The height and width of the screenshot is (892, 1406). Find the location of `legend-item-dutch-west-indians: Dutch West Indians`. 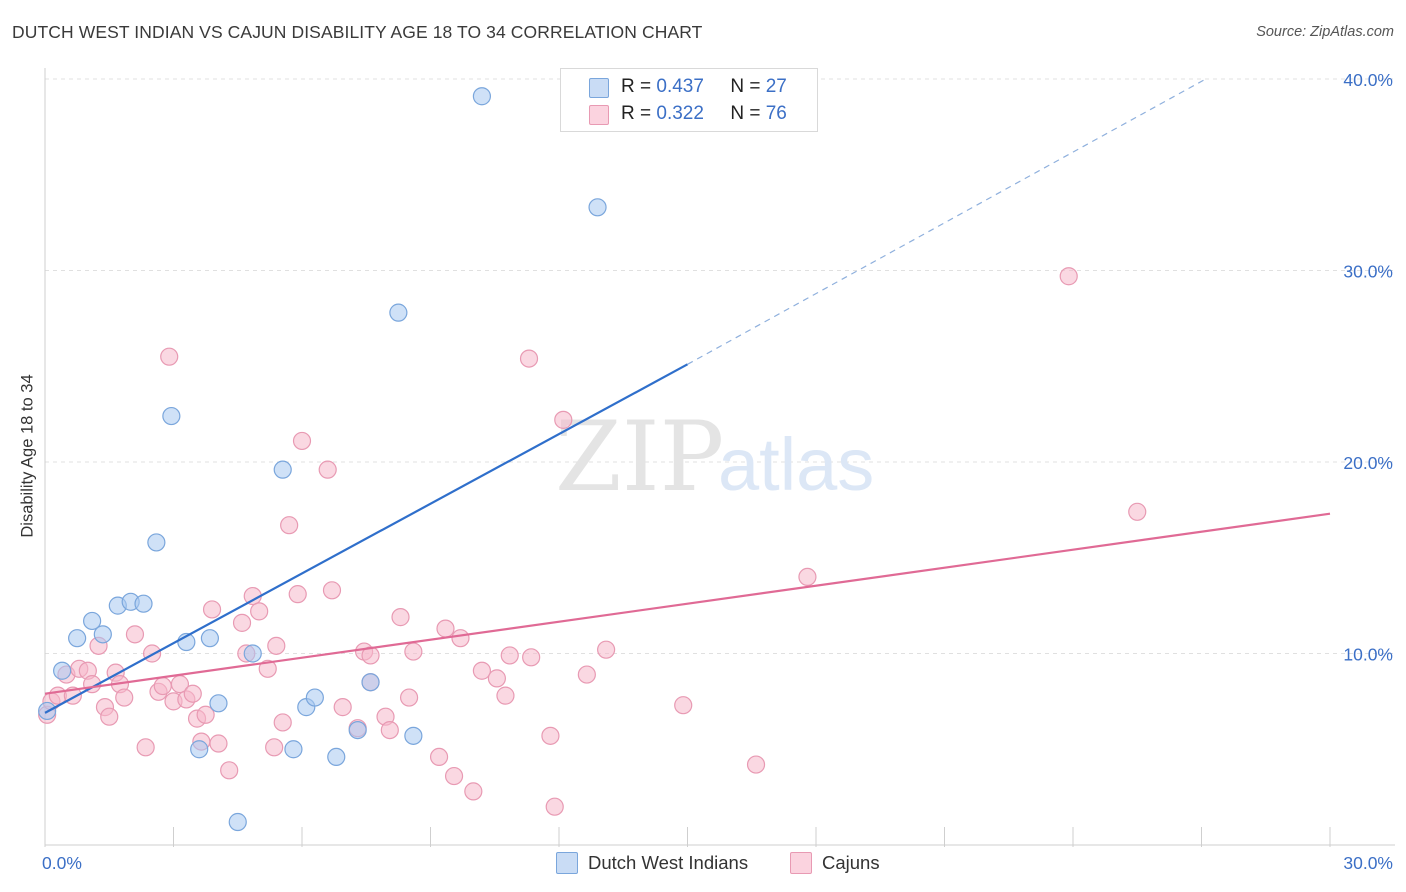

legend-item-dutch-west-indians: Dutch West Indians is located at coordinates (652, 863).